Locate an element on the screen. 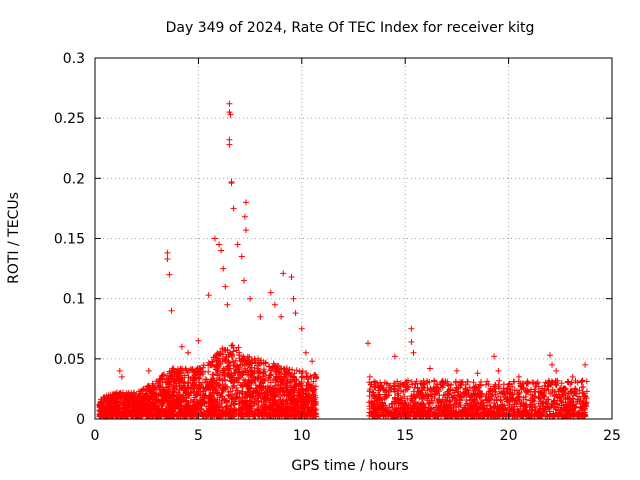  y-tick-label: 0.2 is located at coordinates (74, 179).